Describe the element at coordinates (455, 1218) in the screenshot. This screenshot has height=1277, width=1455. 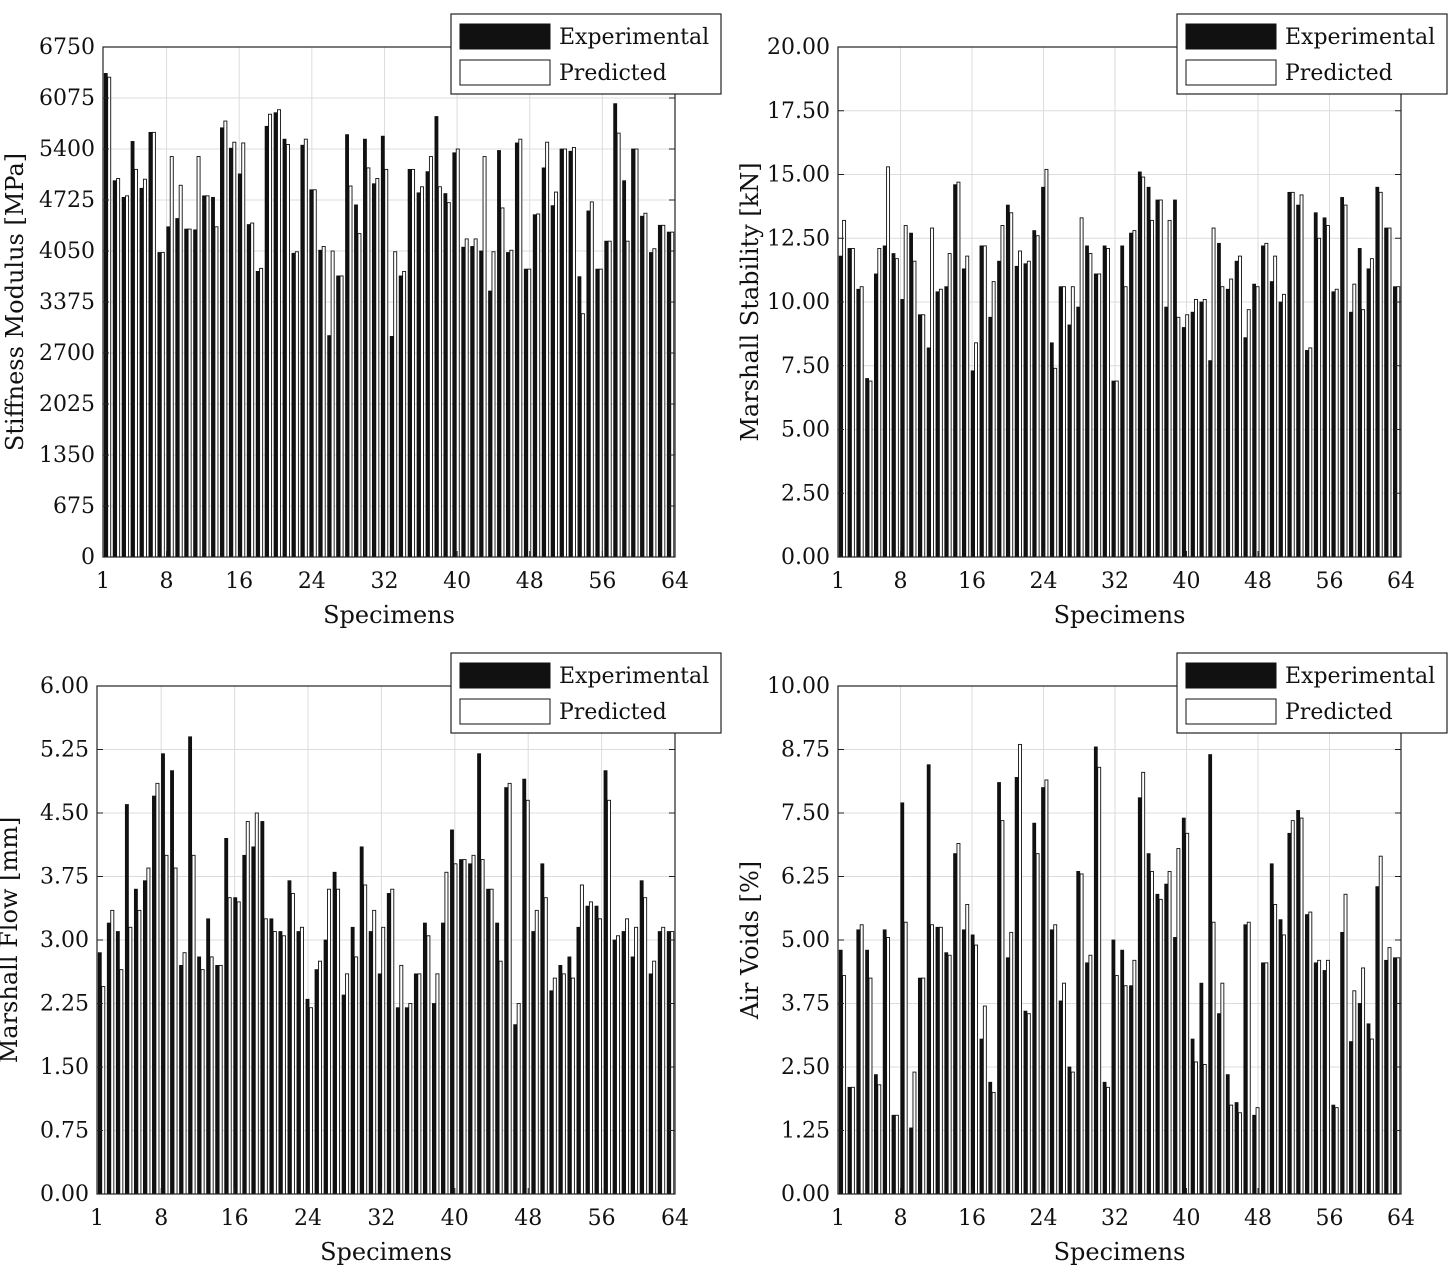
I see `chart-2-xtick-label-5: 40` at that location.